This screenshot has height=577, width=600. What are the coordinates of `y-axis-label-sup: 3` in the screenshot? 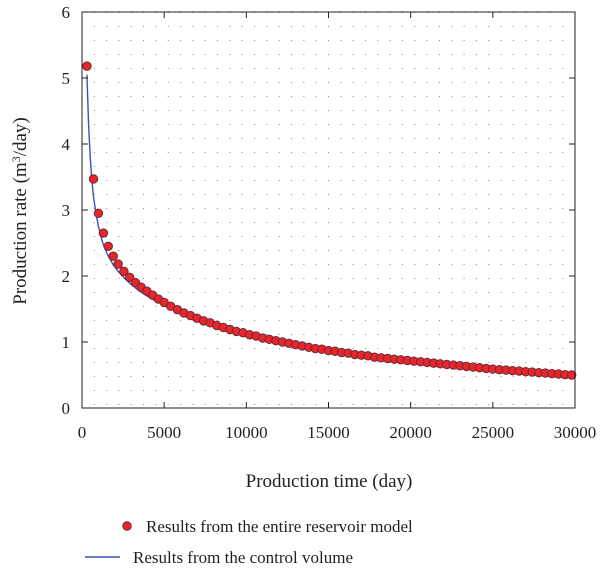 It's located at (16, 159).